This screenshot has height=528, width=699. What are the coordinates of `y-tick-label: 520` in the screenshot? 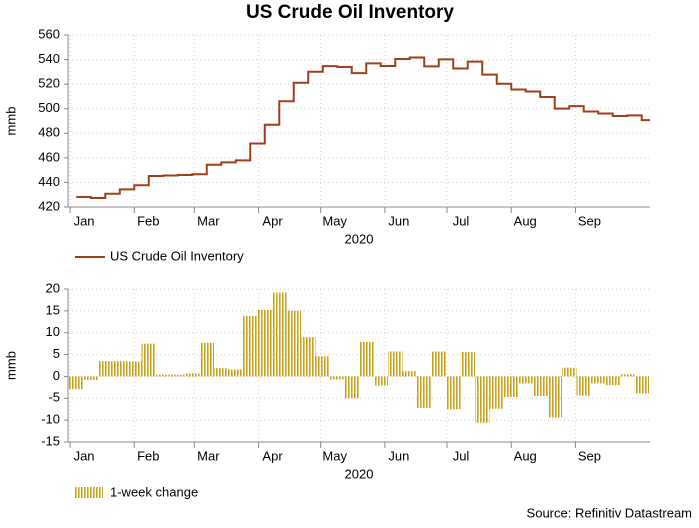 It's located at (49, 83).